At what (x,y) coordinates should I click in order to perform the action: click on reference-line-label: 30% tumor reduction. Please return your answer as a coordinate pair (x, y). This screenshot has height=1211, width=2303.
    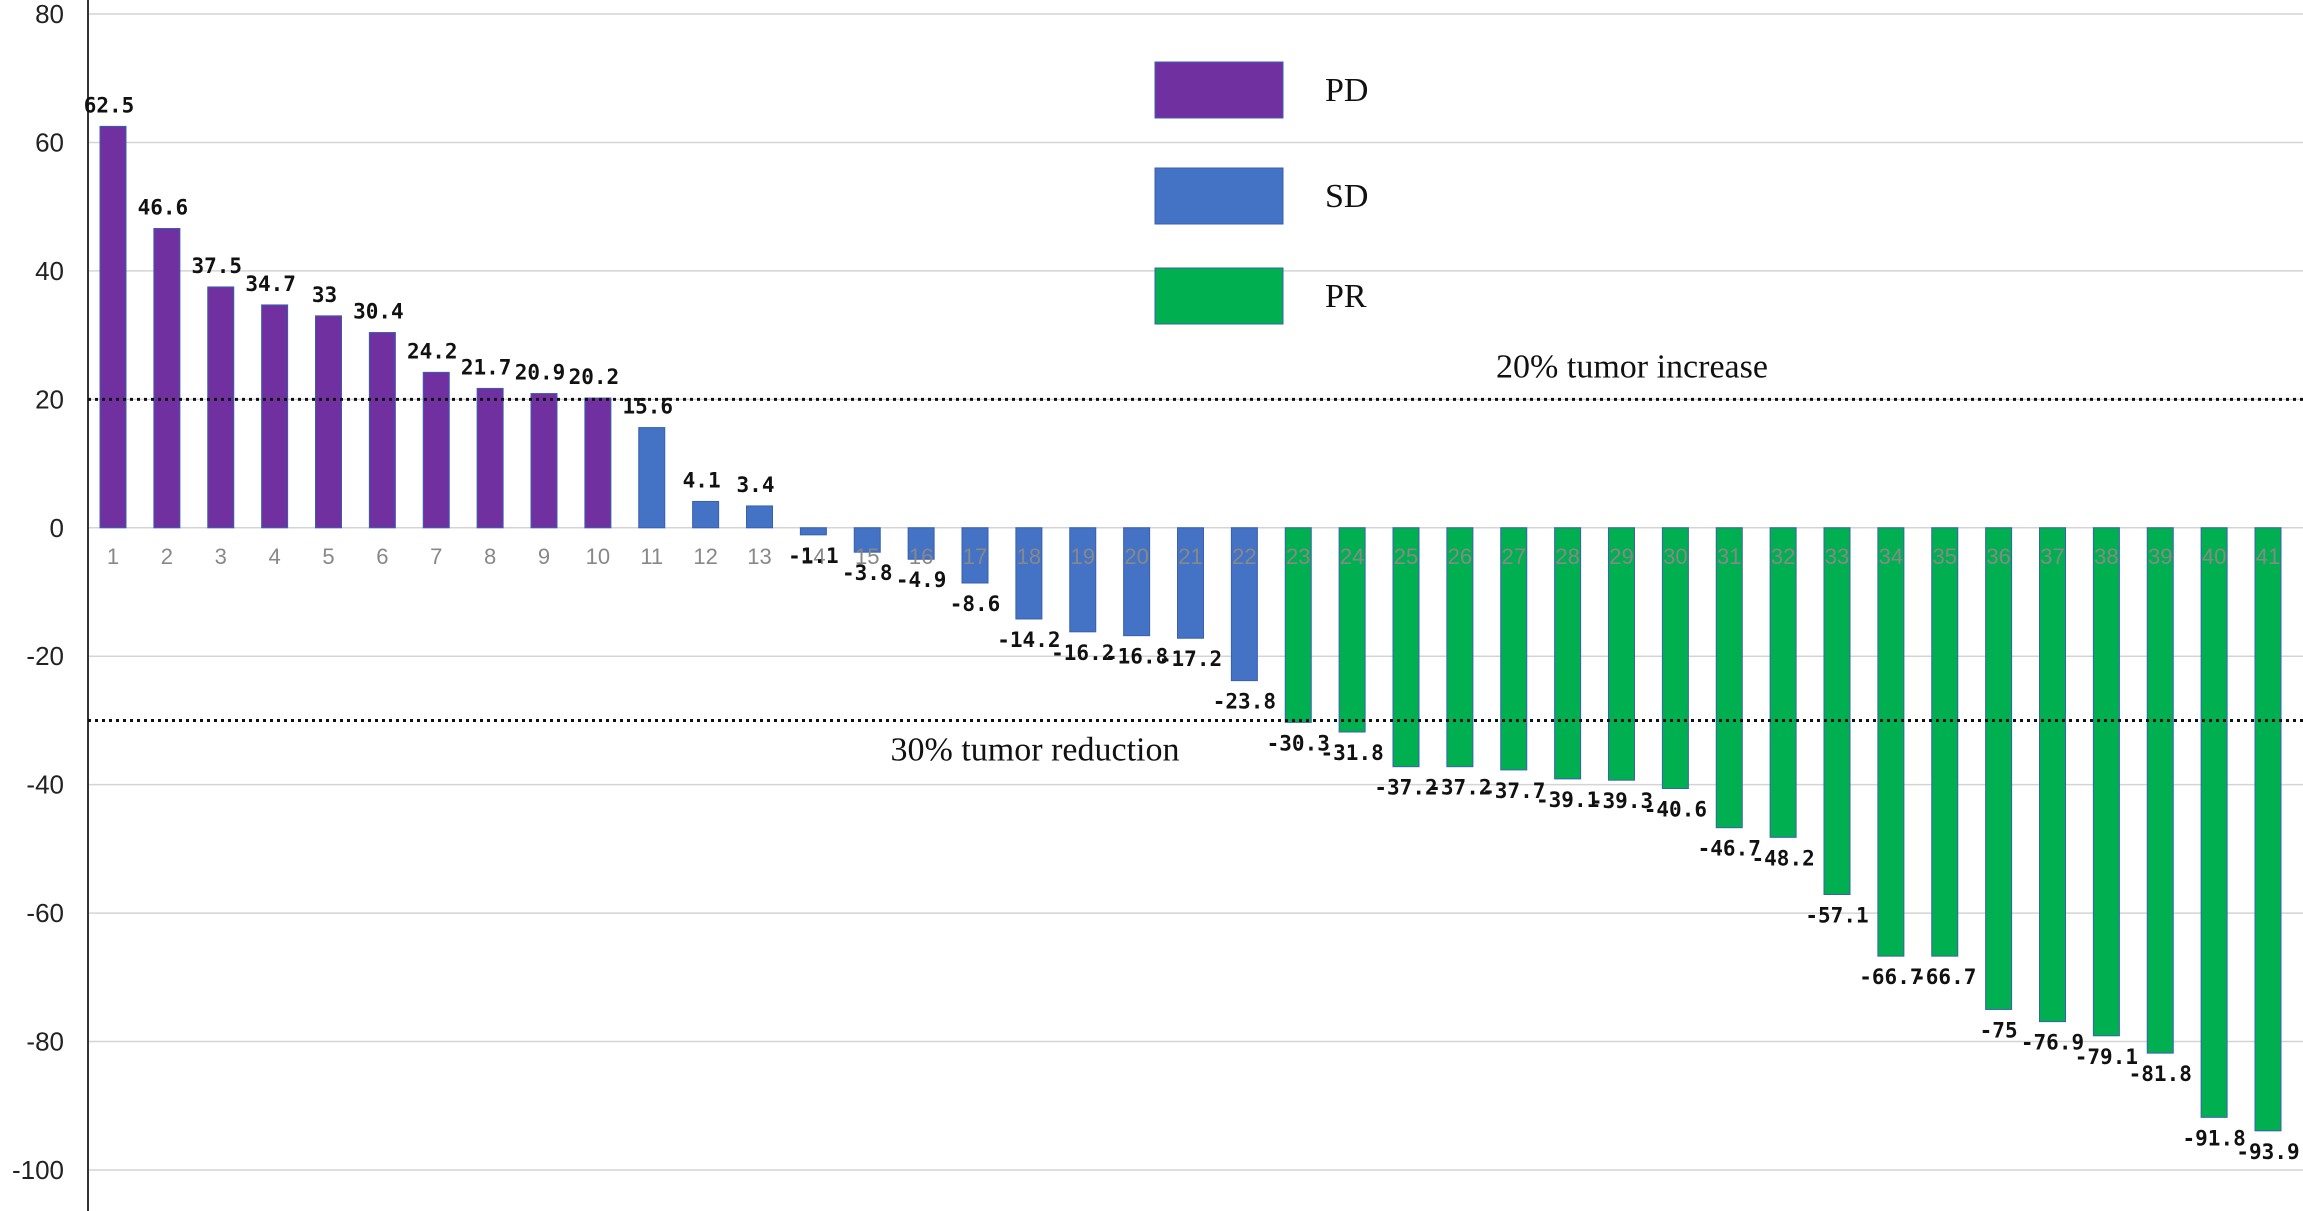
    Looking at the image, I should click on (1035, 749).